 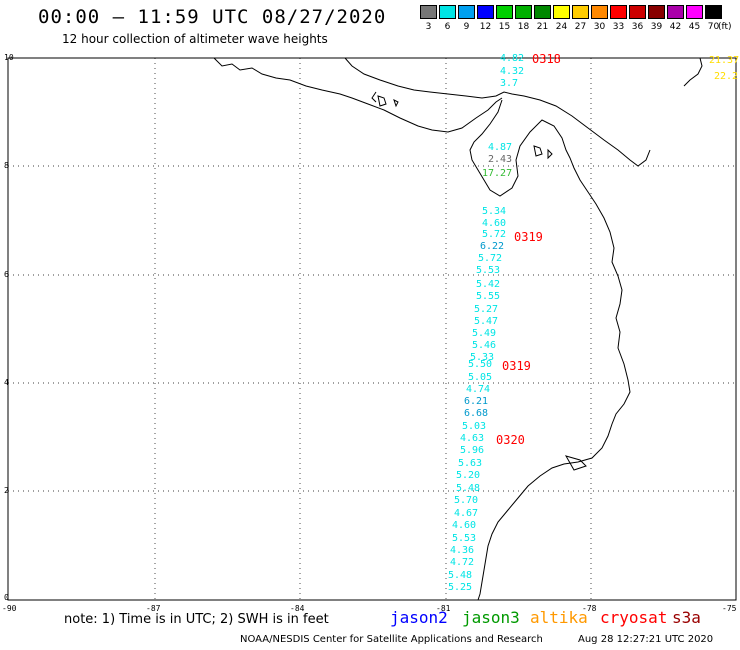 I want to click on mission-altika: altika, so click(x=559, y=617).